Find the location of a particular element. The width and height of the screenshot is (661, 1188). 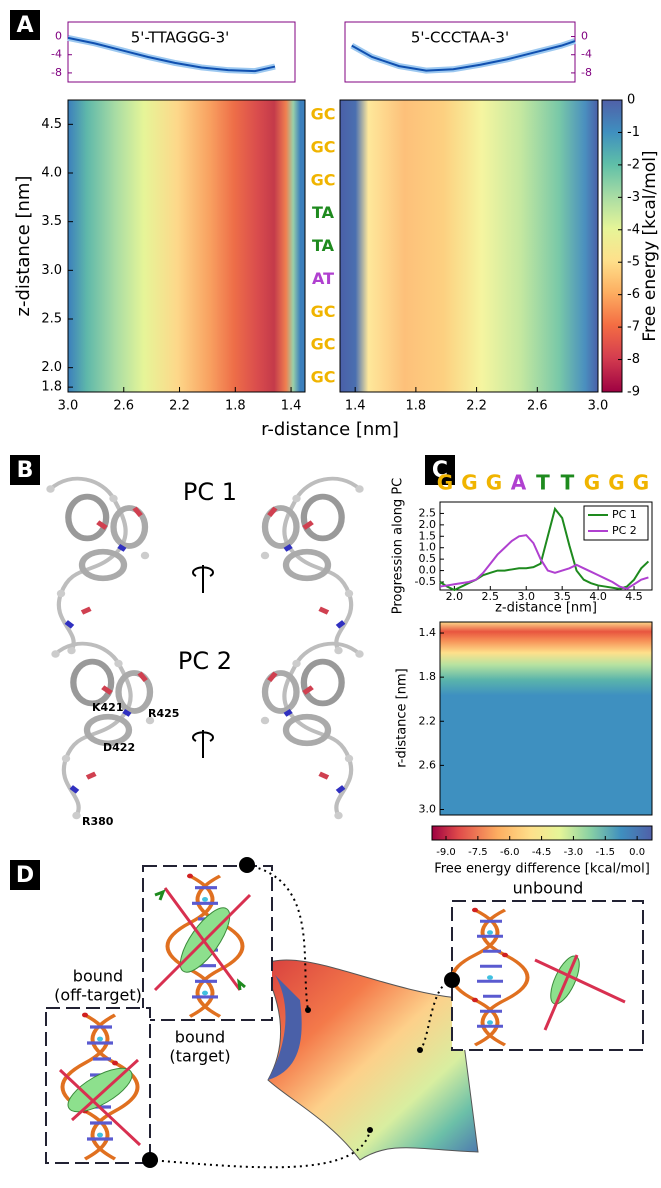

state-dot is located at coordinates (150, 1160).